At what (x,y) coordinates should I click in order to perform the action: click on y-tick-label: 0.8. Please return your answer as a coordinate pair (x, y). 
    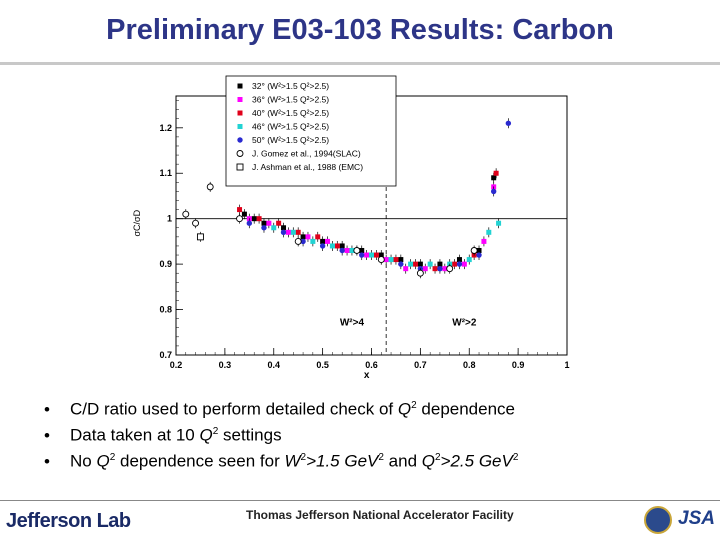
    Looking at the image, I should click on (165, 310).